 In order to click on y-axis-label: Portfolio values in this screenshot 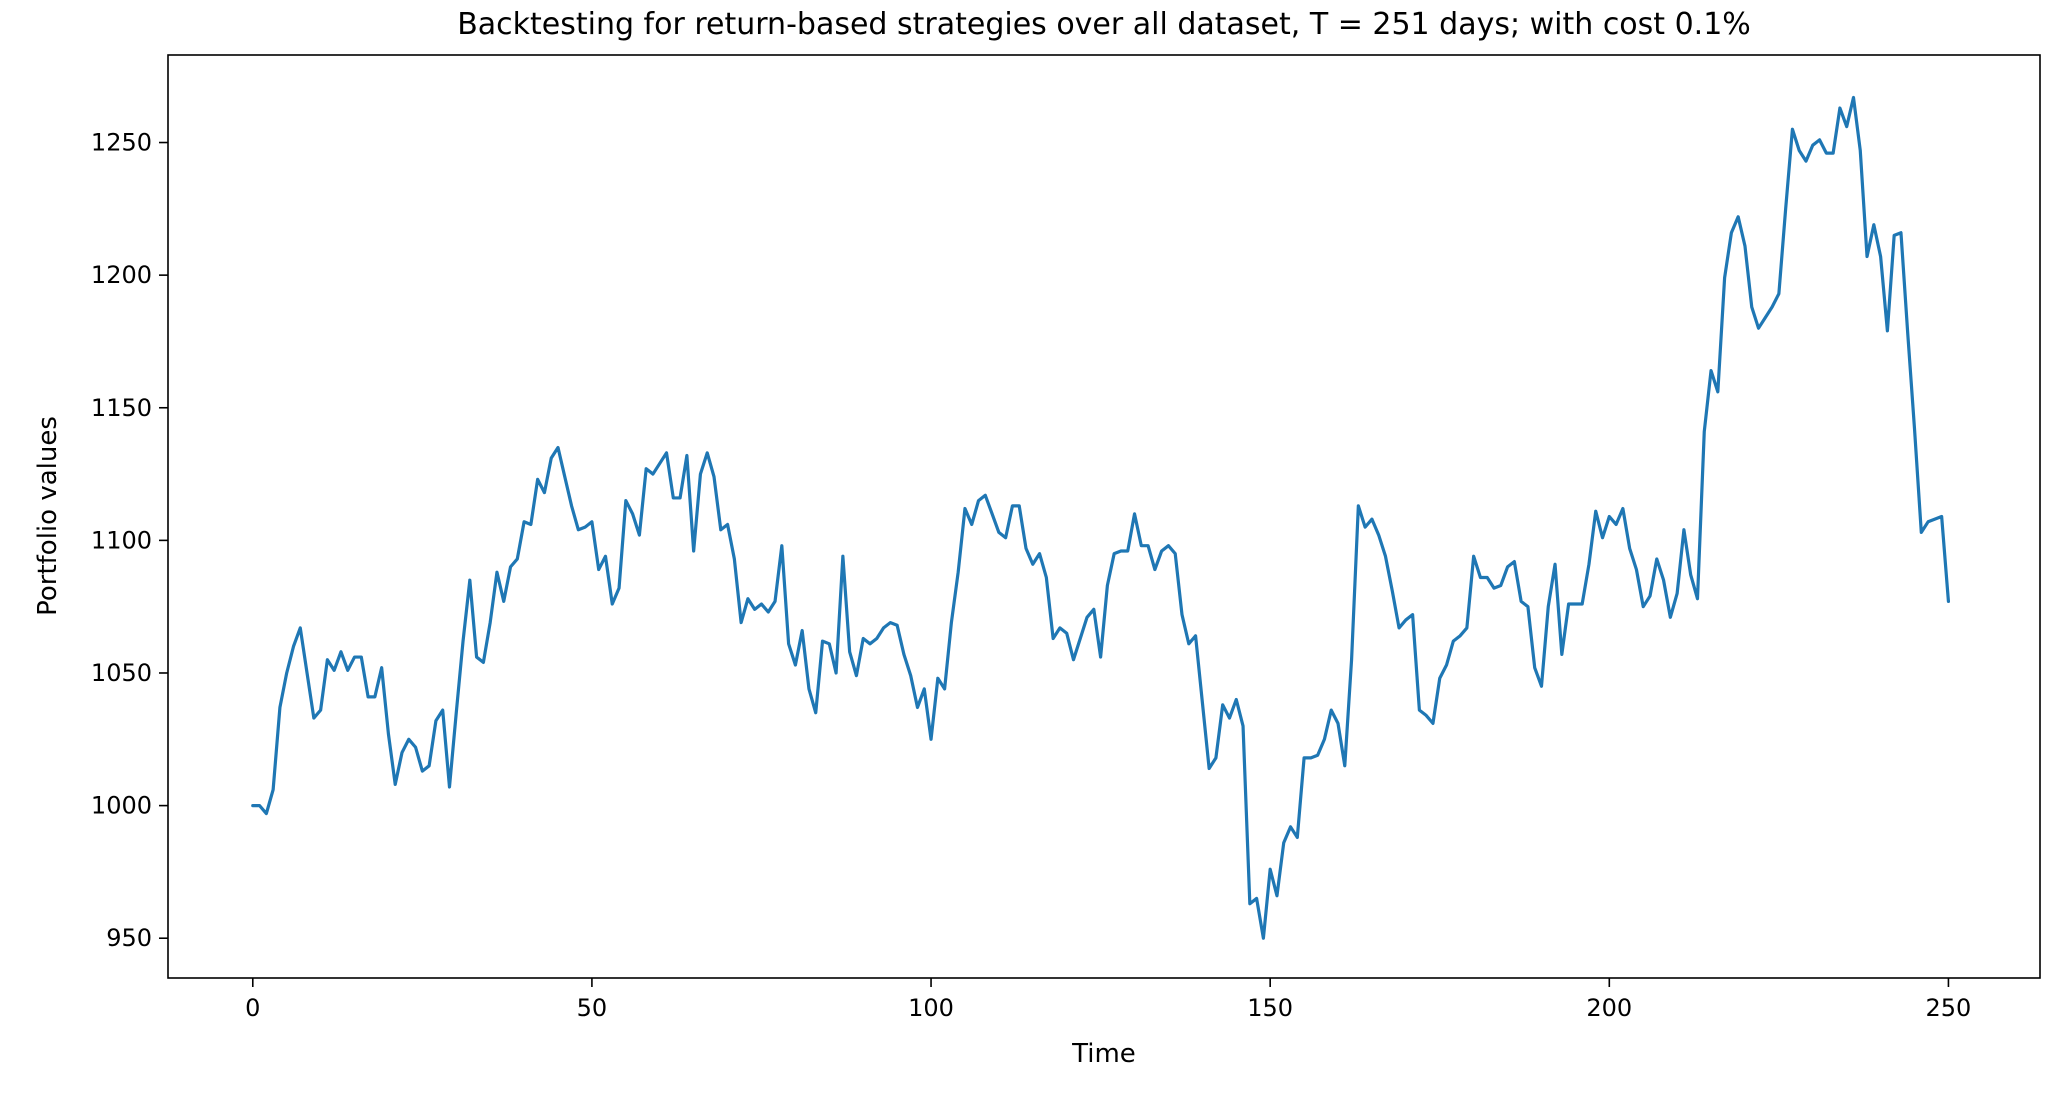, I will do `click(48, 516)`.